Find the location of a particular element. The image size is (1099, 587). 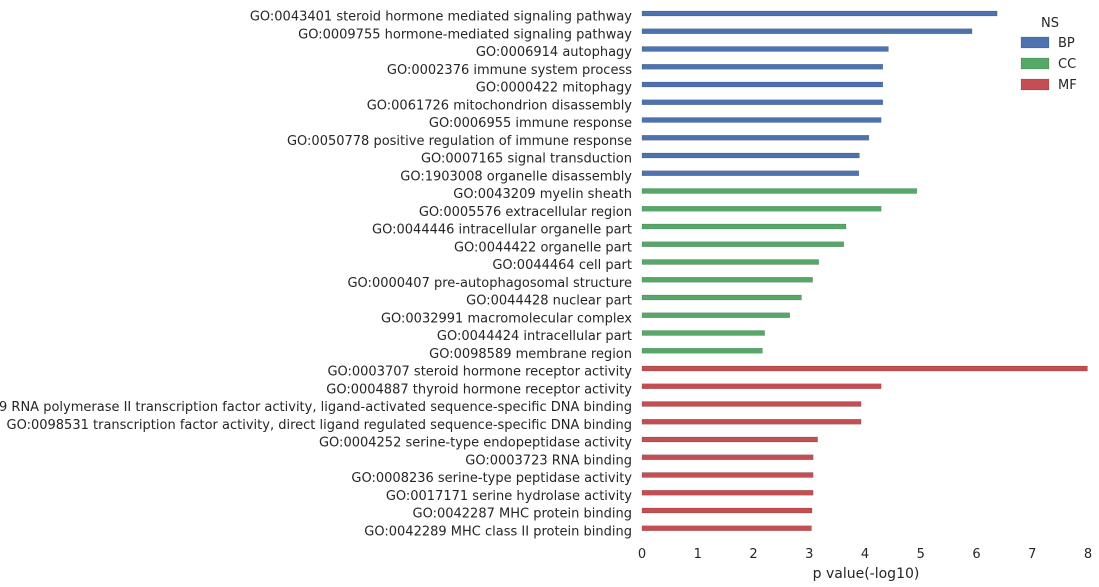

x-tick-label: 2 is located at coordinates (753, 554).